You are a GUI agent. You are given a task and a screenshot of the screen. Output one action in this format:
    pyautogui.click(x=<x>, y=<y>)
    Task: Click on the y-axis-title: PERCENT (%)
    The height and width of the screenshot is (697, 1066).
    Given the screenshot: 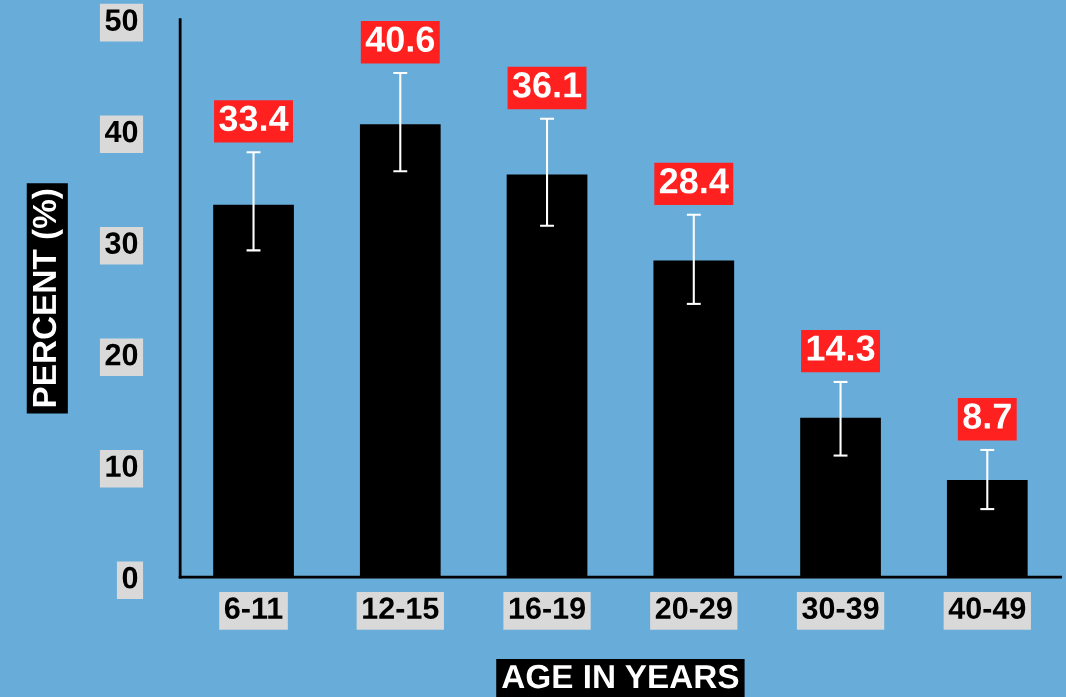 What is the action you would take?
    pyautogui.click(x=47, y=298)
    